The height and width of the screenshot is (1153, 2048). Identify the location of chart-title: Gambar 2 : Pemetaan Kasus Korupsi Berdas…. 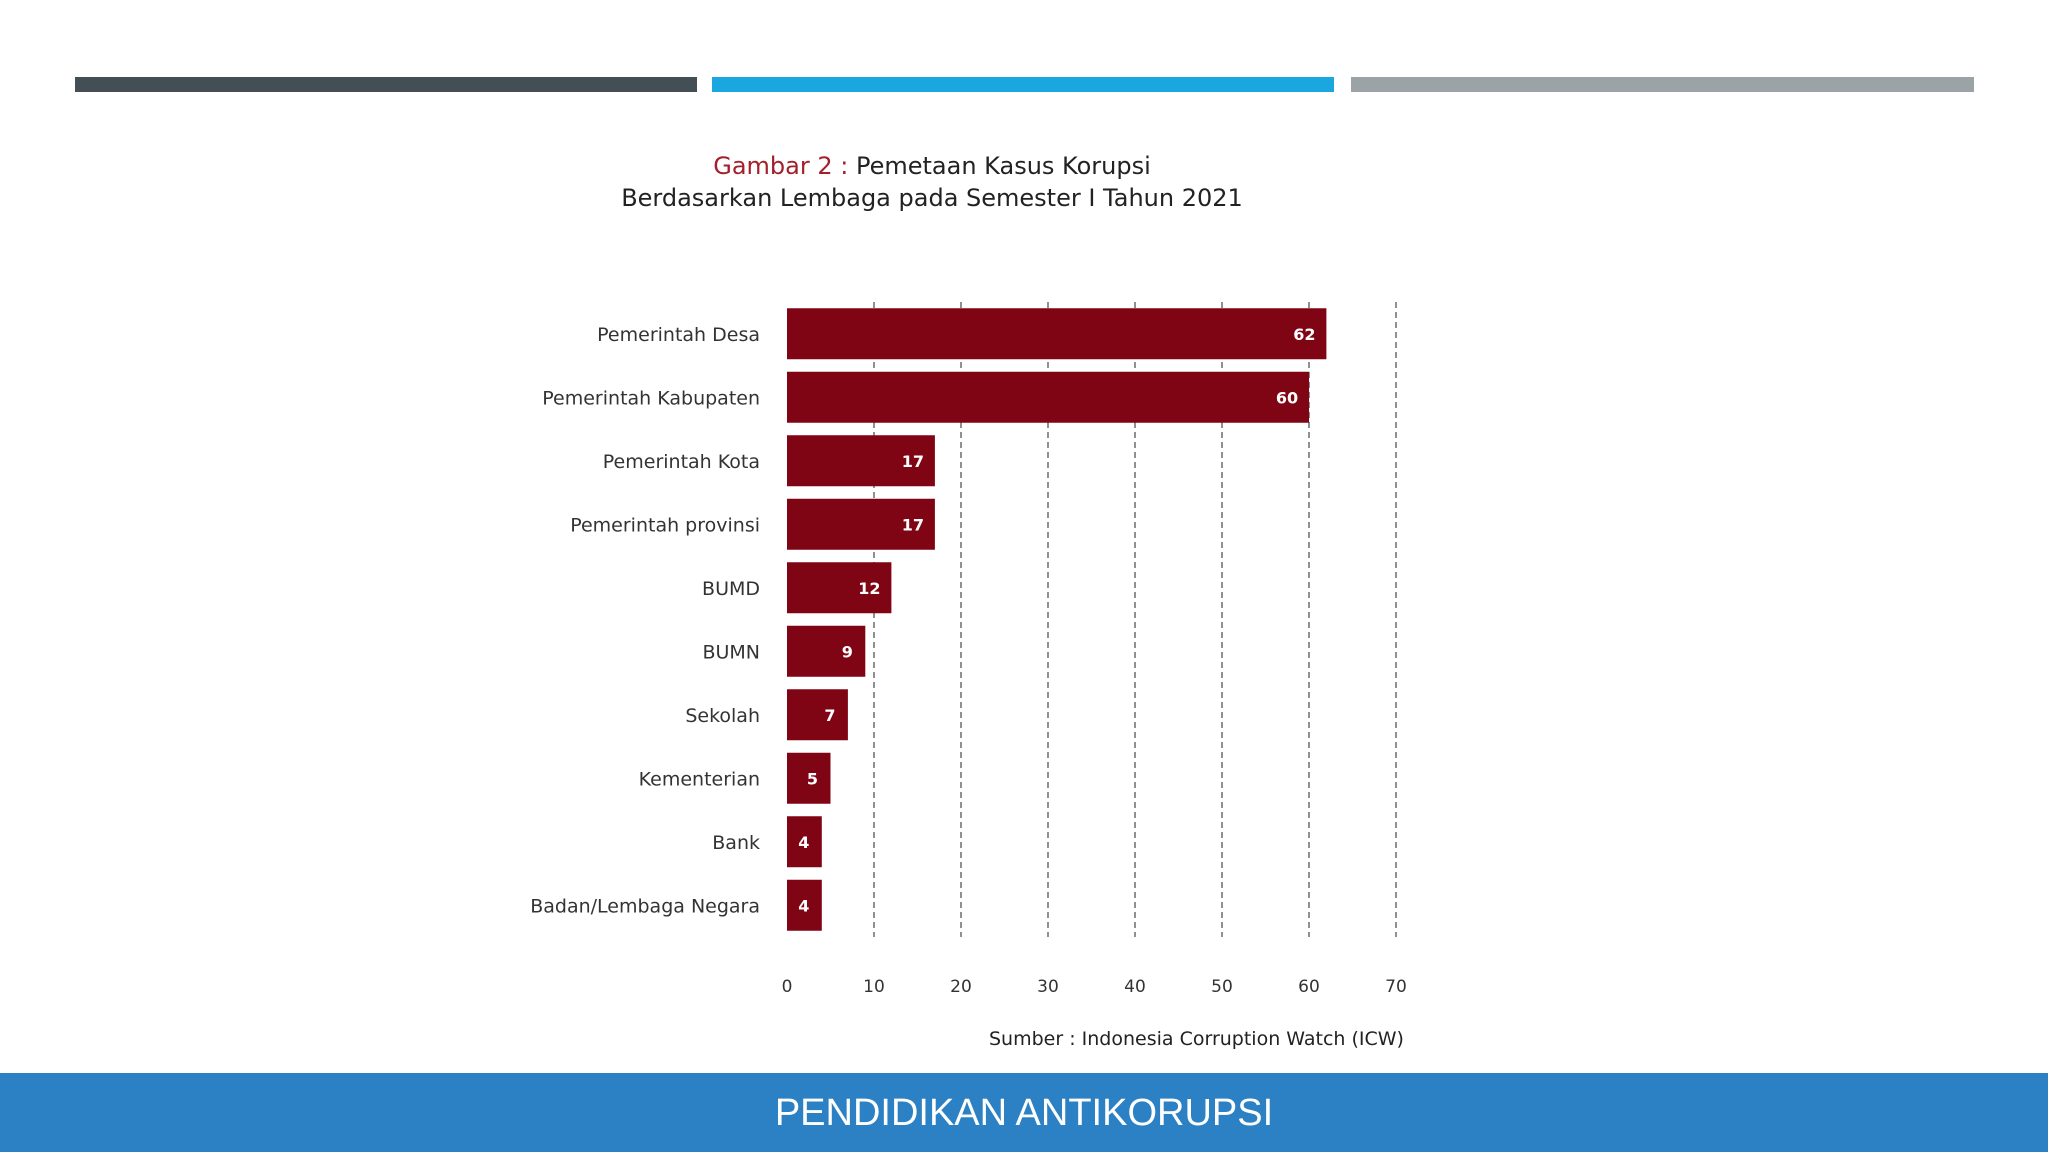
(932, 182).